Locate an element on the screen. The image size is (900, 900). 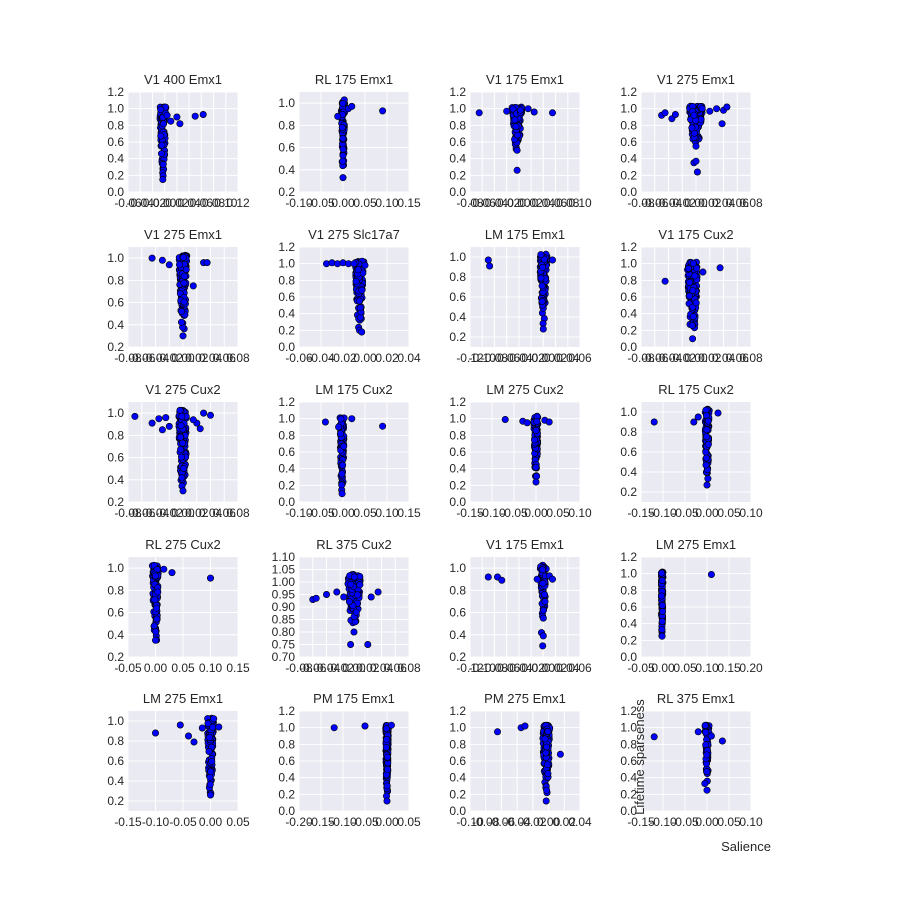
panel-title: RL 275 Cux2 is located at coordinates (182, 544).